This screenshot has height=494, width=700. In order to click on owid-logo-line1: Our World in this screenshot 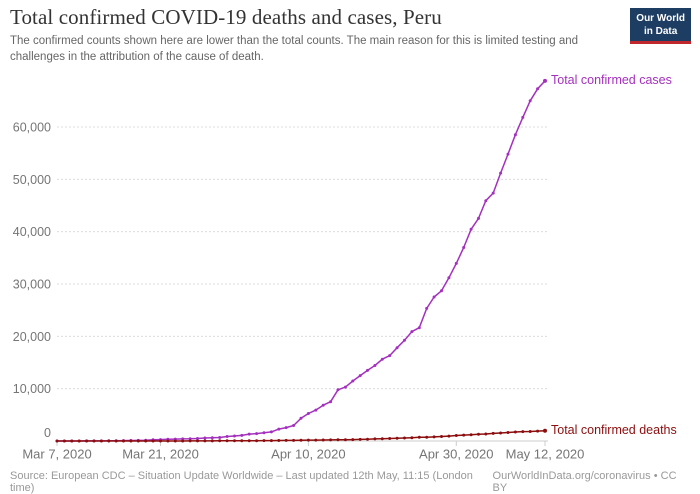, I will do `click(660, 18)`.